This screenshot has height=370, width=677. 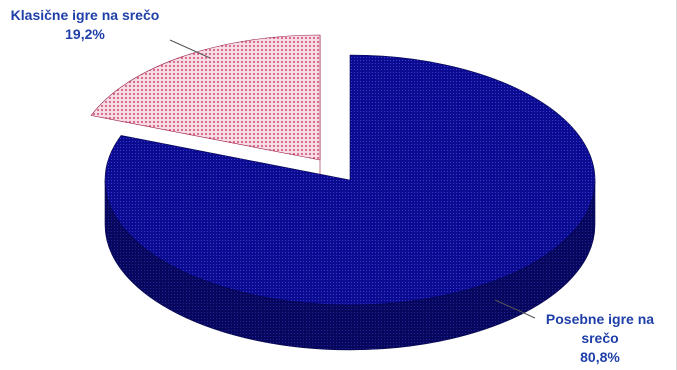 What do you see at coordinates (85, 15) in the screenshot?
I see `slice-label-klasicne-name: Klasične igre na srečo` at bounding box center [85, 15].